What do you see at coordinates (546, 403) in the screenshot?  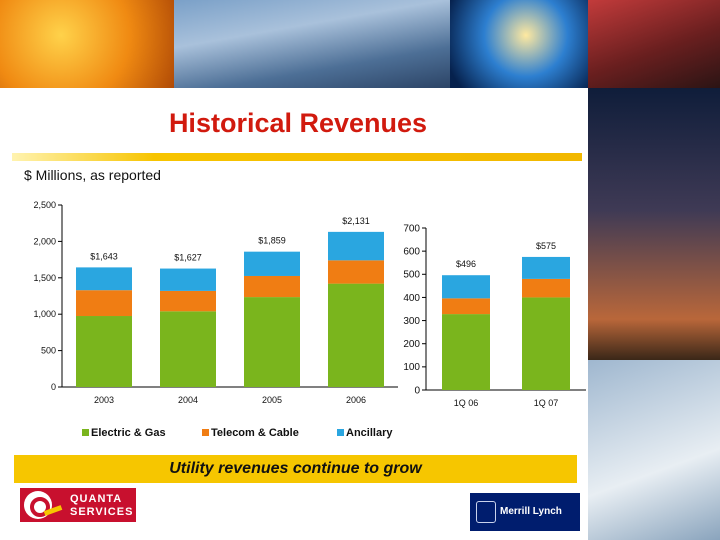 I see `x-tick-label: 1Q 07` at bounding box center [546, 403].